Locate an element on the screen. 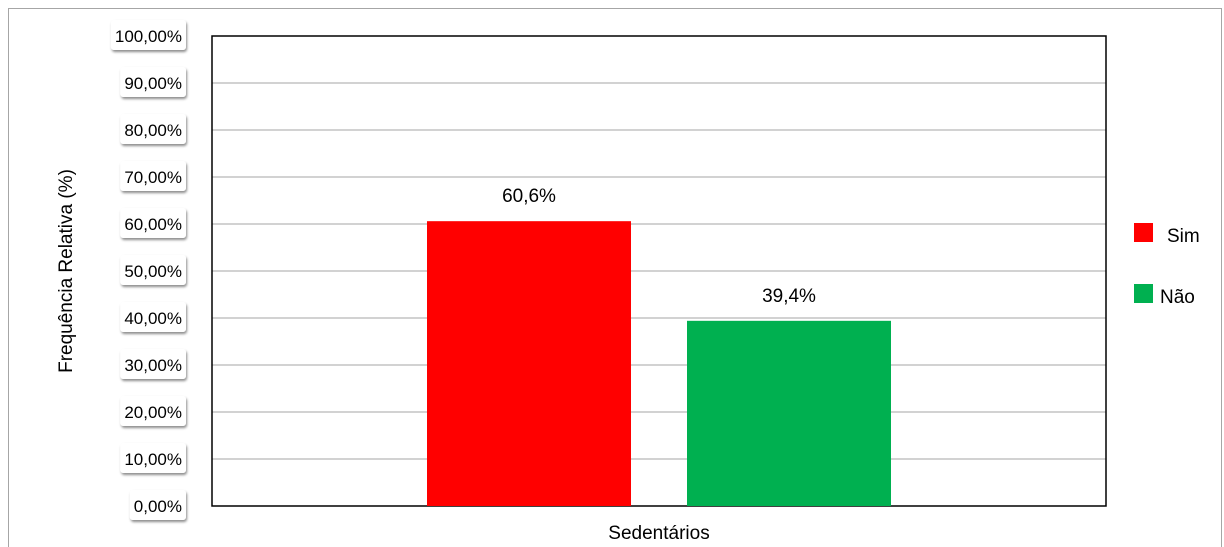 The height and width of the screenshot is (547, 1224). legend-label: Não is located at coordinates (1177, 297).